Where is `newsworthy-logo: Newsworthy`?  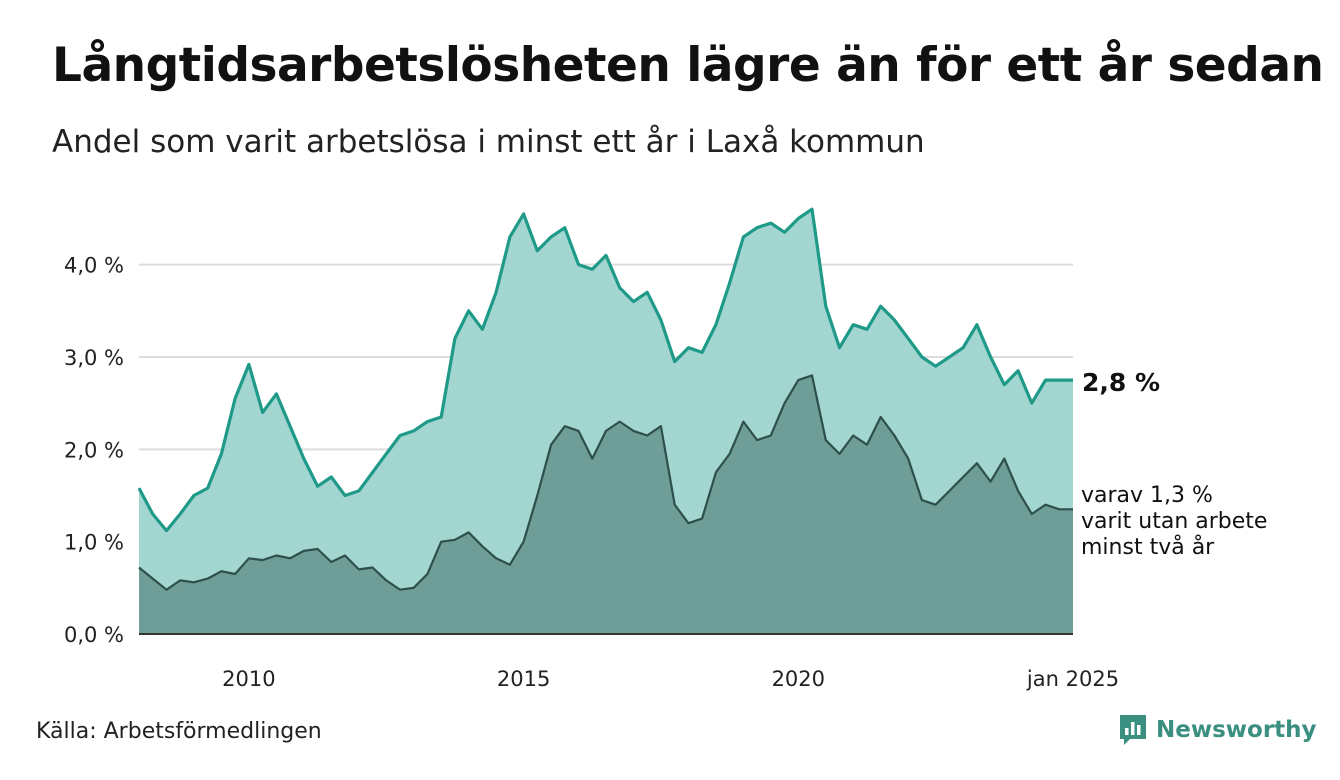 newsworthy-logo: Newsworthy is located at coordinates (1217, 730).